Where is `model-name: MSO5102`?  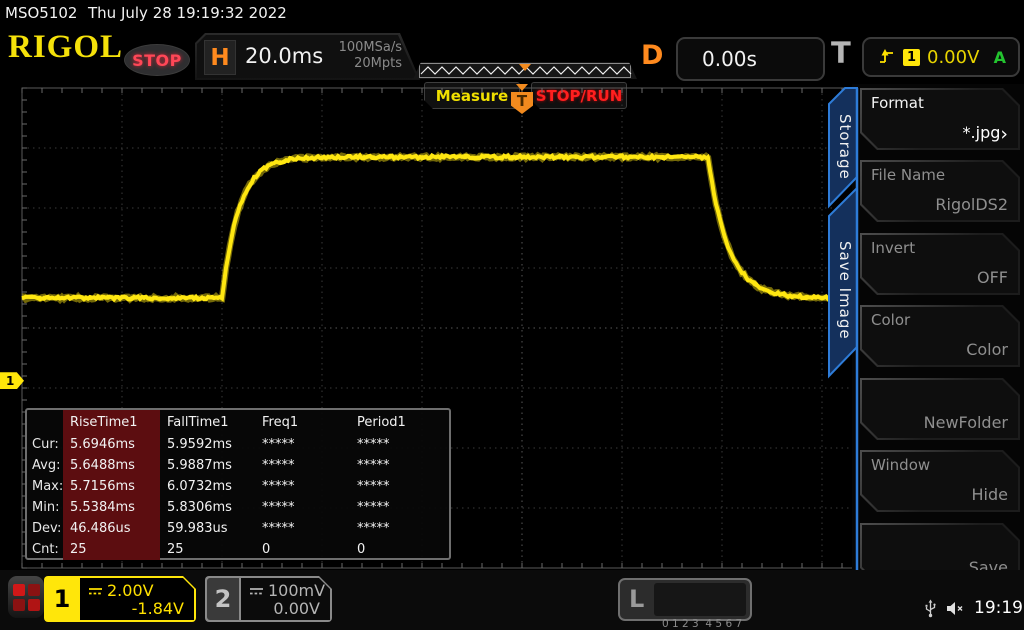 model-name: MSO5102 is located at coordinates (41, 13).